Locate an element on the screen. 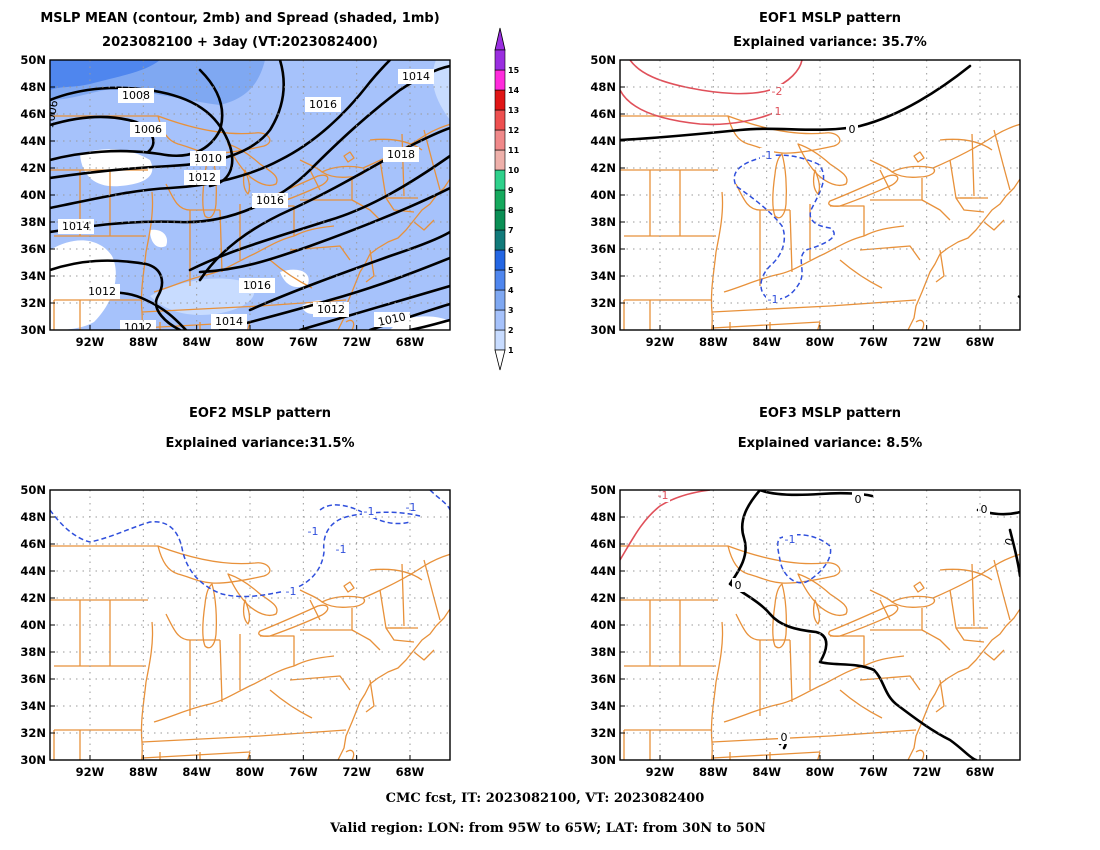  eof2-label-b: -1 is located at coordinates (313, 531).